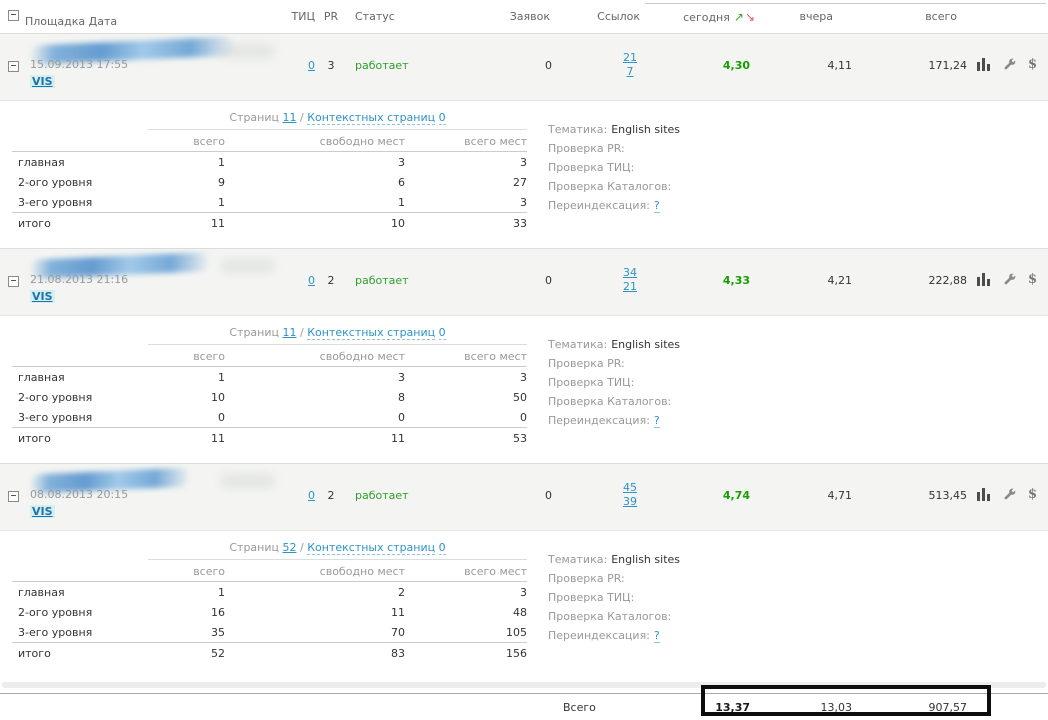  I want to click on totals-yesterday-value: 13,03, so click(836, 707).